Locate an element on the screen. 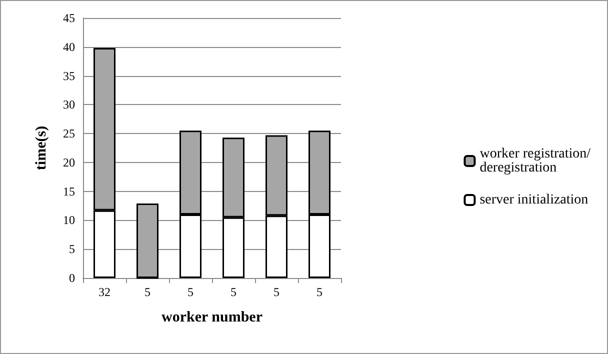  y-tick-label: 20 is located at coordinates (69, 162).